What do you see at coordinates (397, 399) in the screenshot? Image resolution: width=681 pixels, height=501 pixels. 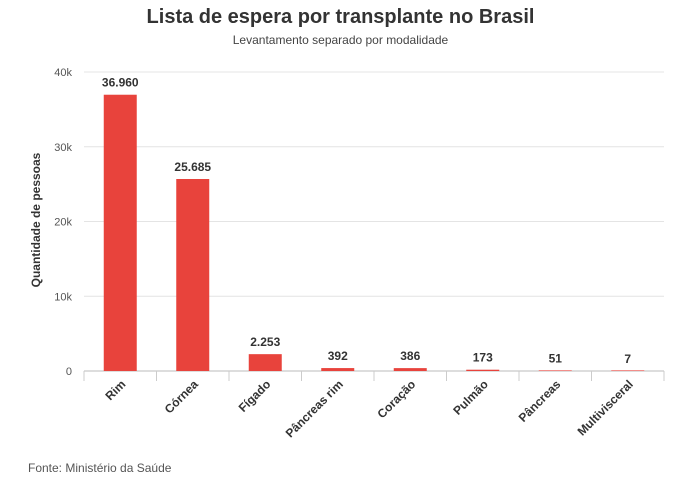 I see `x-tick-label: Coração` at bounding box center [397, 399].